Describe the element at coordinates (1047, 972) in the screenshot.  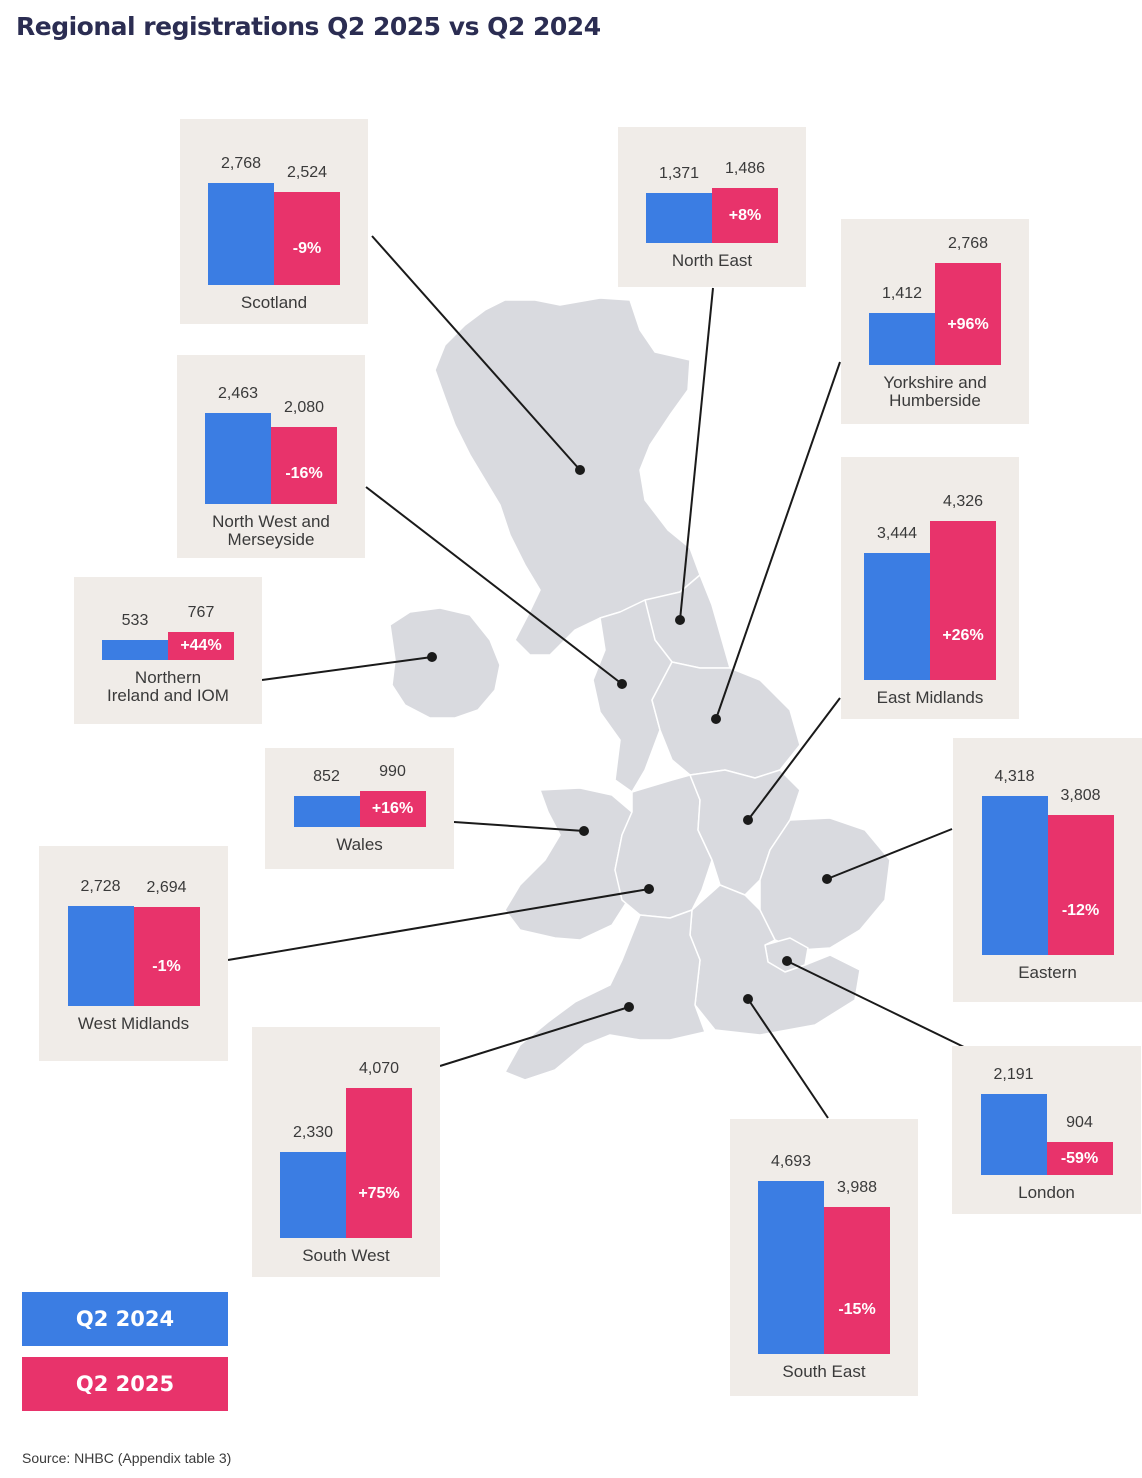
I see `region-name-eastern: Eastern` at that location.